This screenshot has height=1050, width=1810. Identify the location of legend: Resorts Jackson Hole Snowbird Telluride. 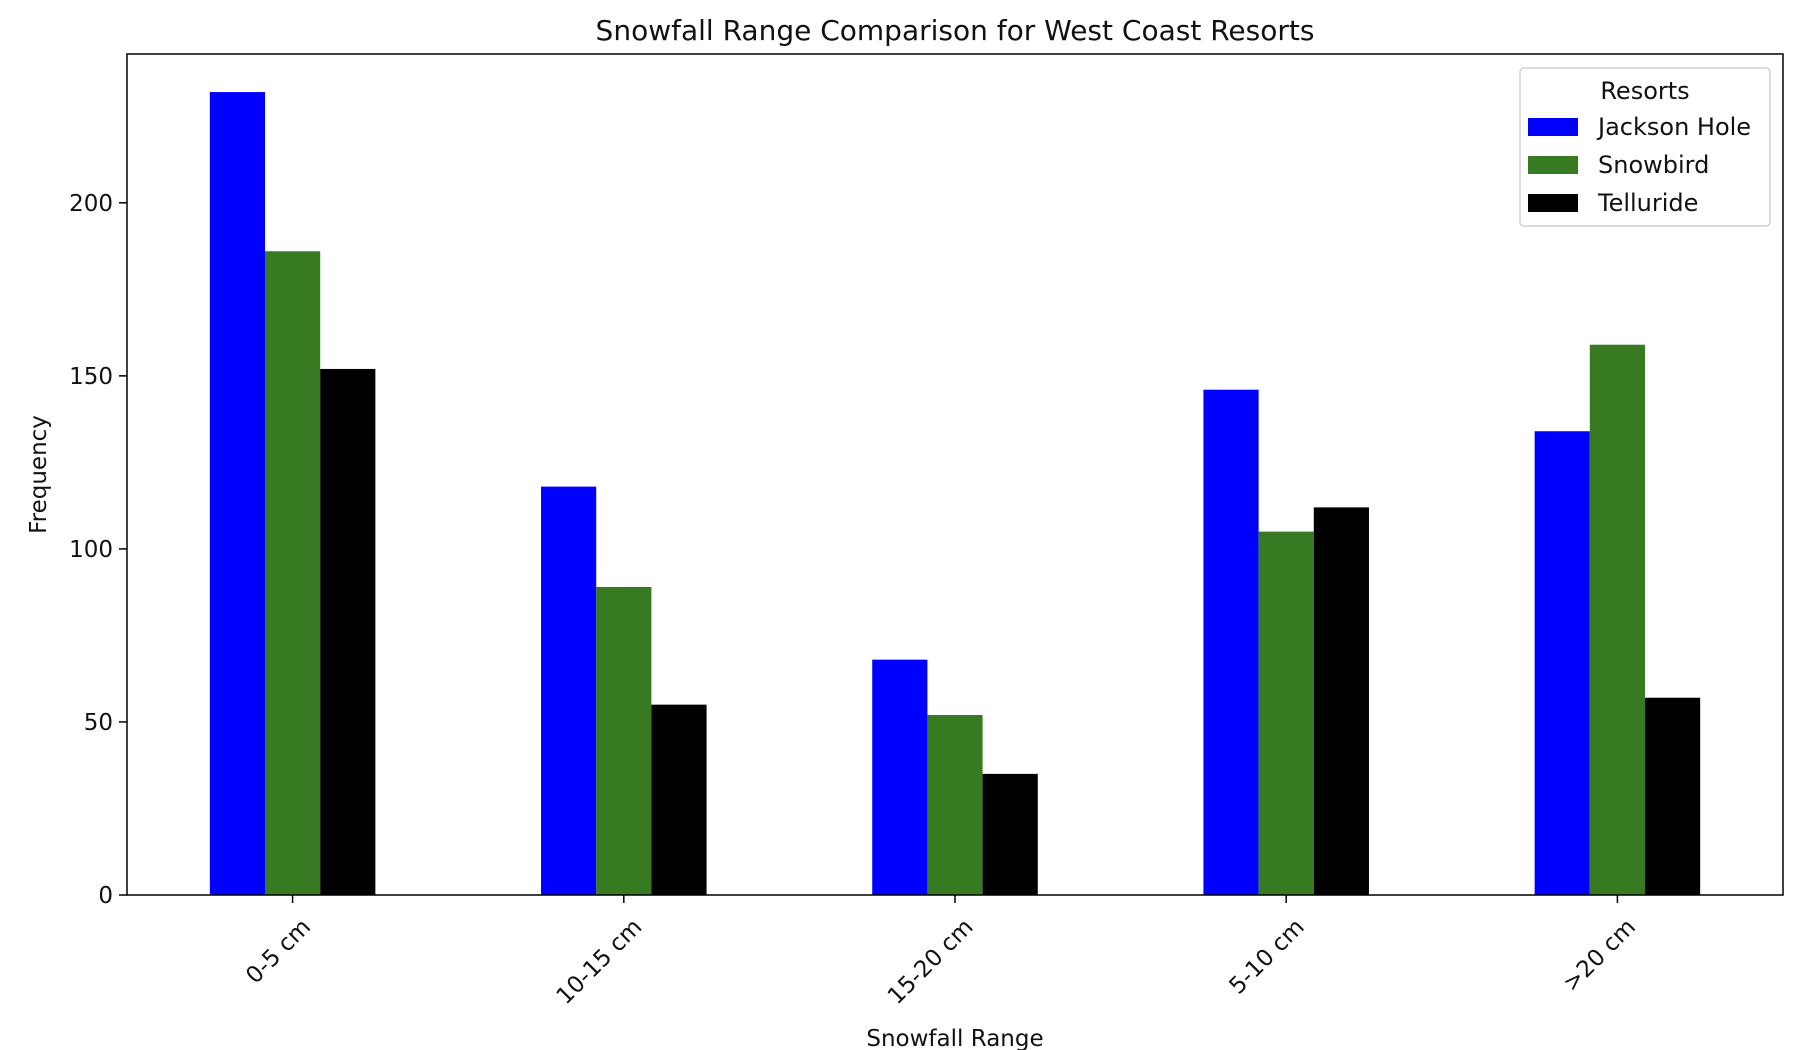
(1645, 147).